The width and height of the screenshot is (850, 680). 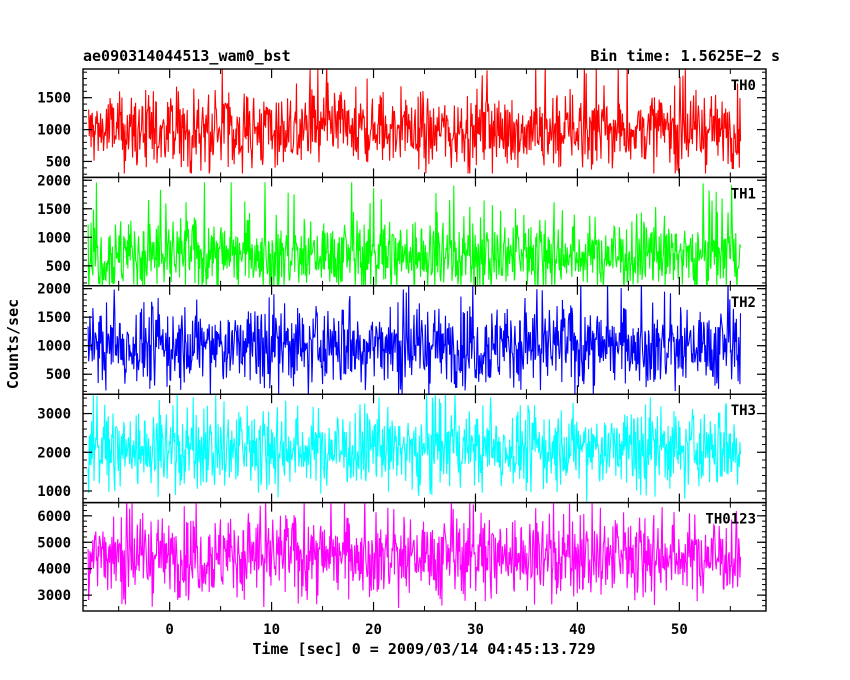 I want to click on x-tick-label: 30, so click(x=475, y=630).